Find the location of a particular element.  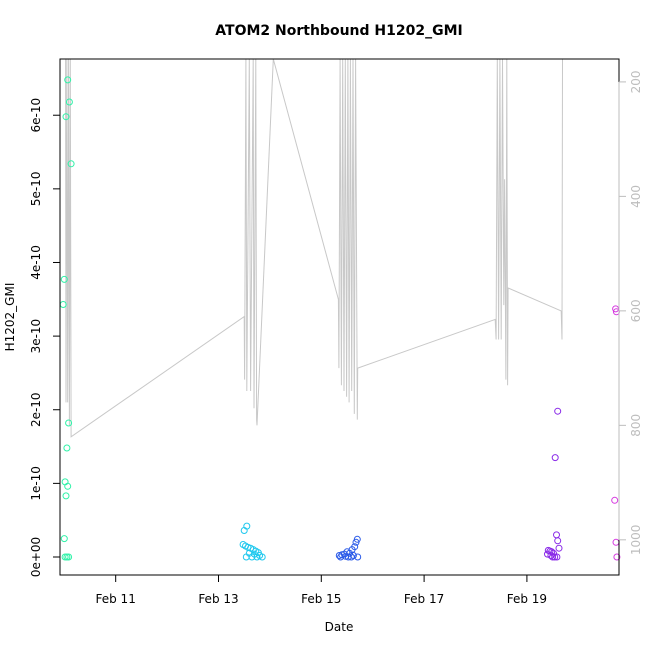

y-axis-label: H1202_GMI is located at coordinates (10, 317).